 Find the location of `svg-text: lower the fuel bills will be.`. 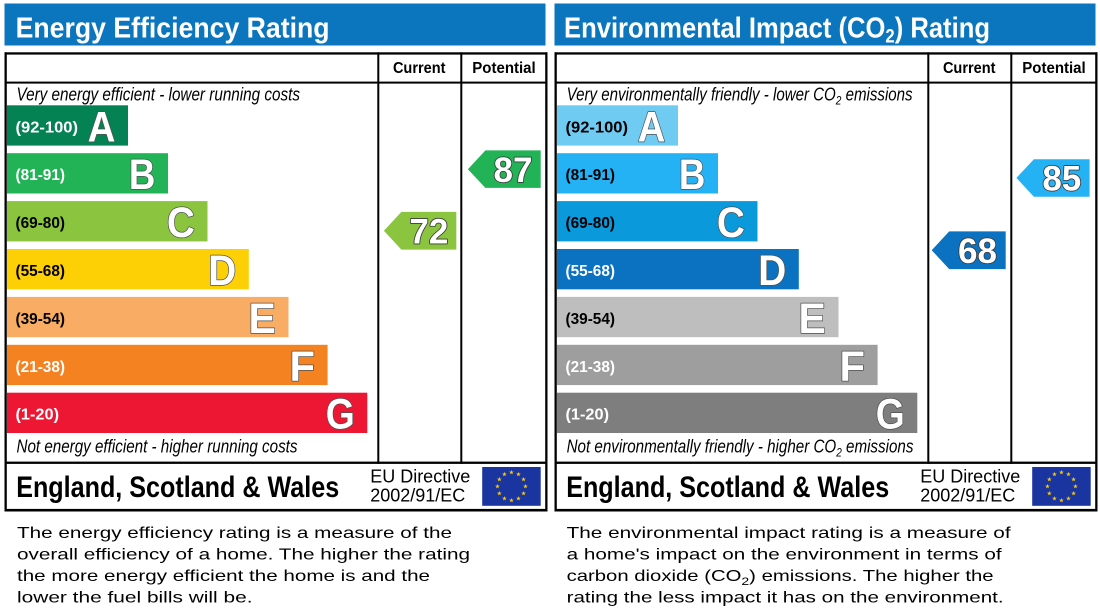

svg-text: lower the fuel bills will be. is located at coordinates (135, 597).